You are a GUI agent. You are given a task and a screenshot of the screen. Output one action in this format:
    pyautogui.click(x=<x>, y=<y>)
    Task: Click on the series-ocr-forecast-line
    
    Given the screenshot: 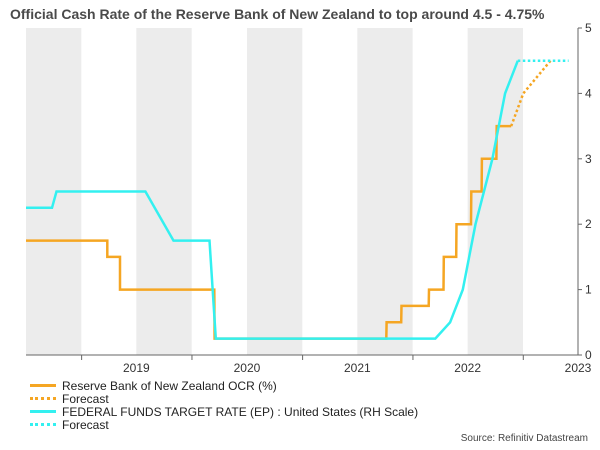 What is the action you would take?
    pyautogui.click(x=531, y=93)
    